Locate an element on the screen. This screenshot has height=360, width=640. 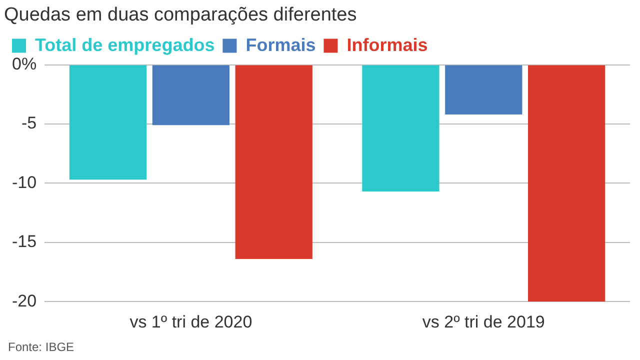
legend-label: Total de empregados is located at coordinates (125, 44).